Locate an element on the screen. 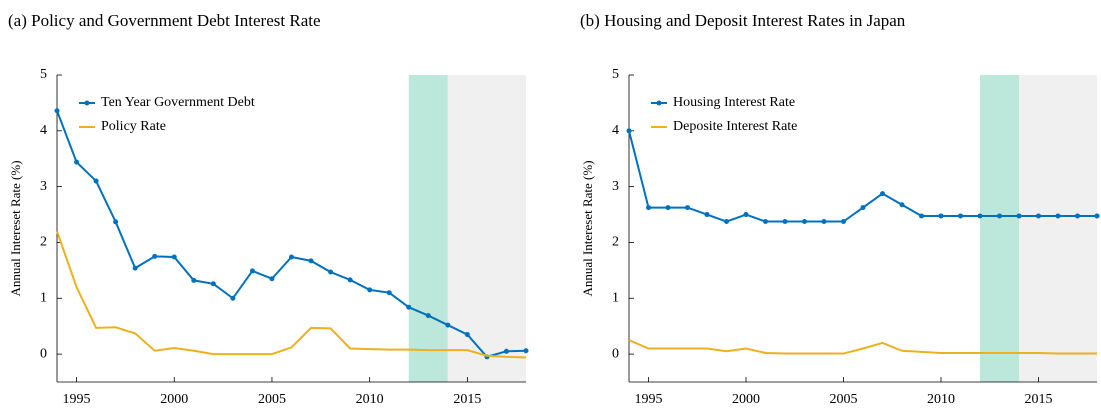 Image resolution: width=1101 pixels, height=414 pixels. legend-label: Housing Interest Rate is located at coordinates (734, 102).